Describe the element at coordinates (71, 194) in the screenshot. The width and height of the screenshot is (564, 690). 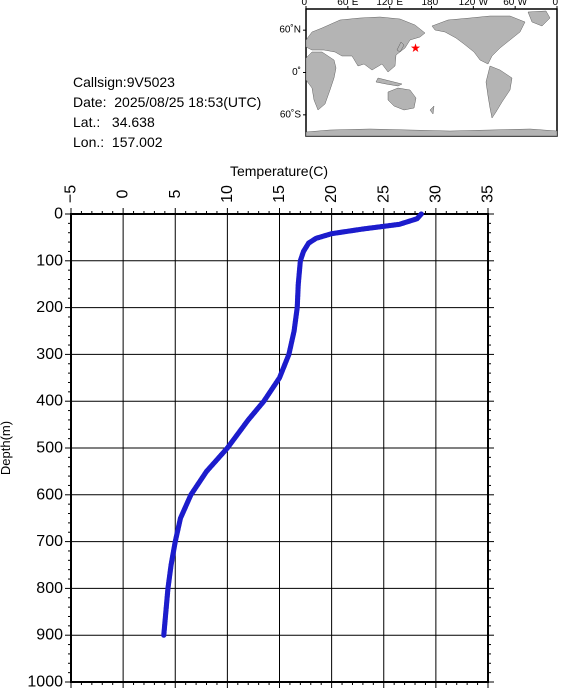
I see `x-tick-label: −5` at that location.